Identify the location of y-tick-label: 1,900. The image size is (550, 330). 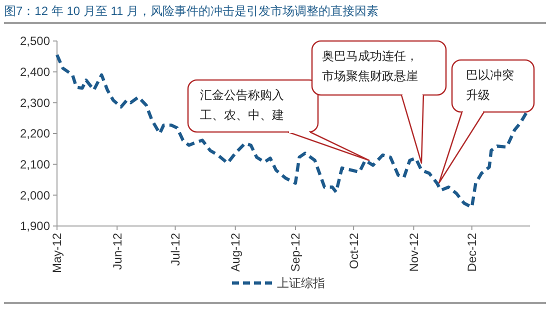
(35, 226).